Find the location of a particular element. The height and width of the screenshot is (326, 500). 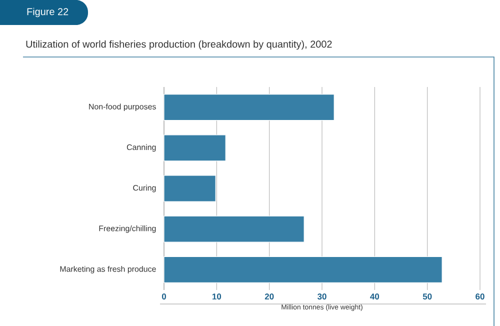

x-tick-label: 30 is located at coordinates (321, 297).